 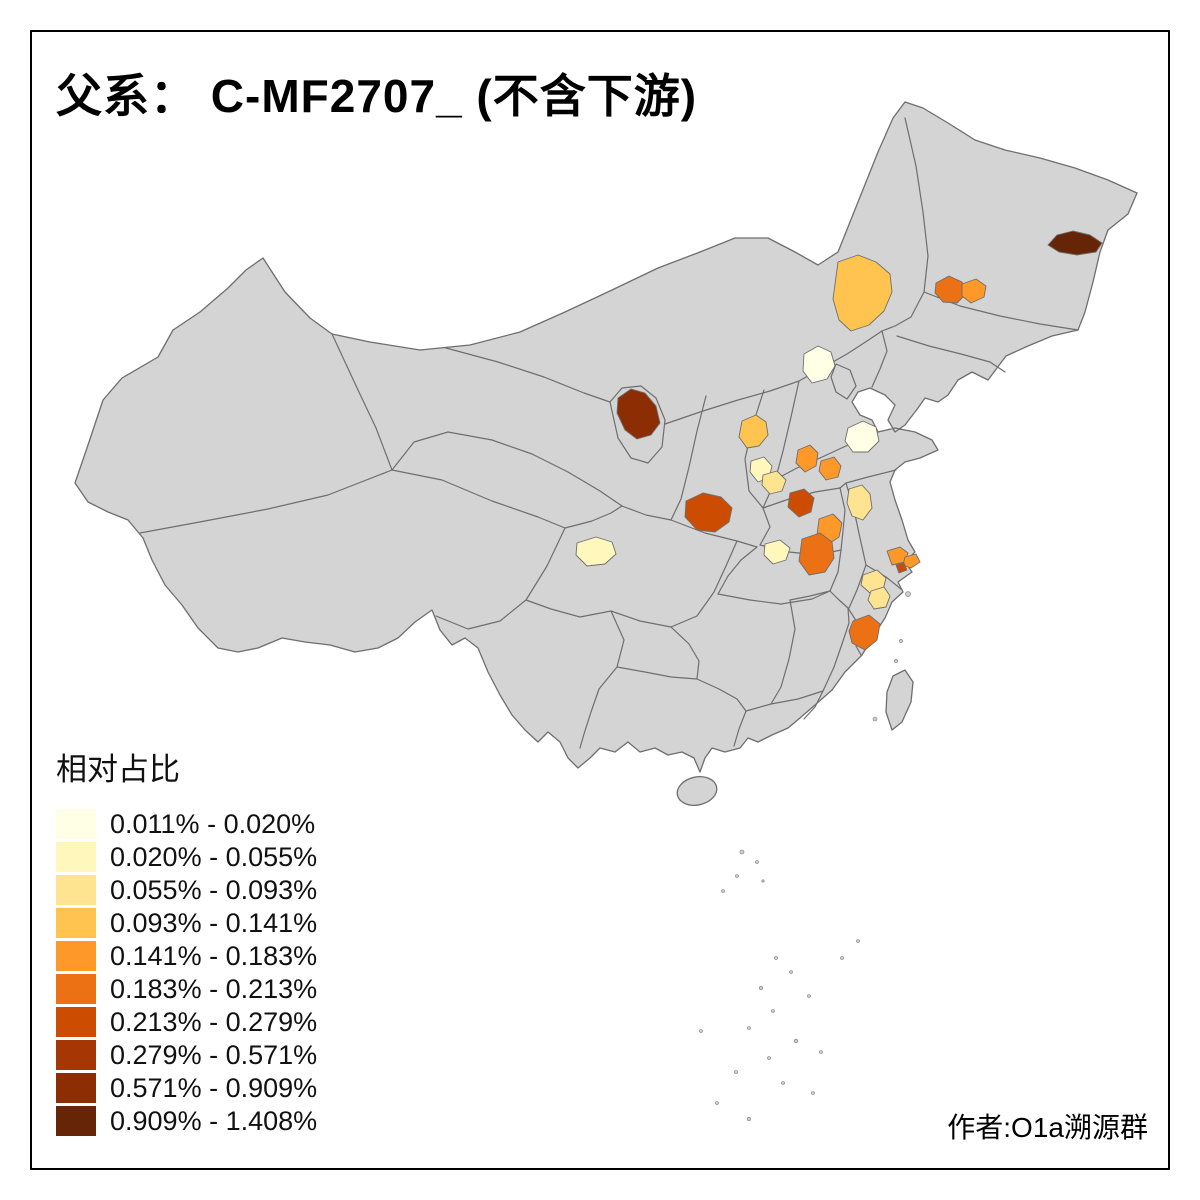 I want to click on region-jiaxing, so click(x=901, y=568).